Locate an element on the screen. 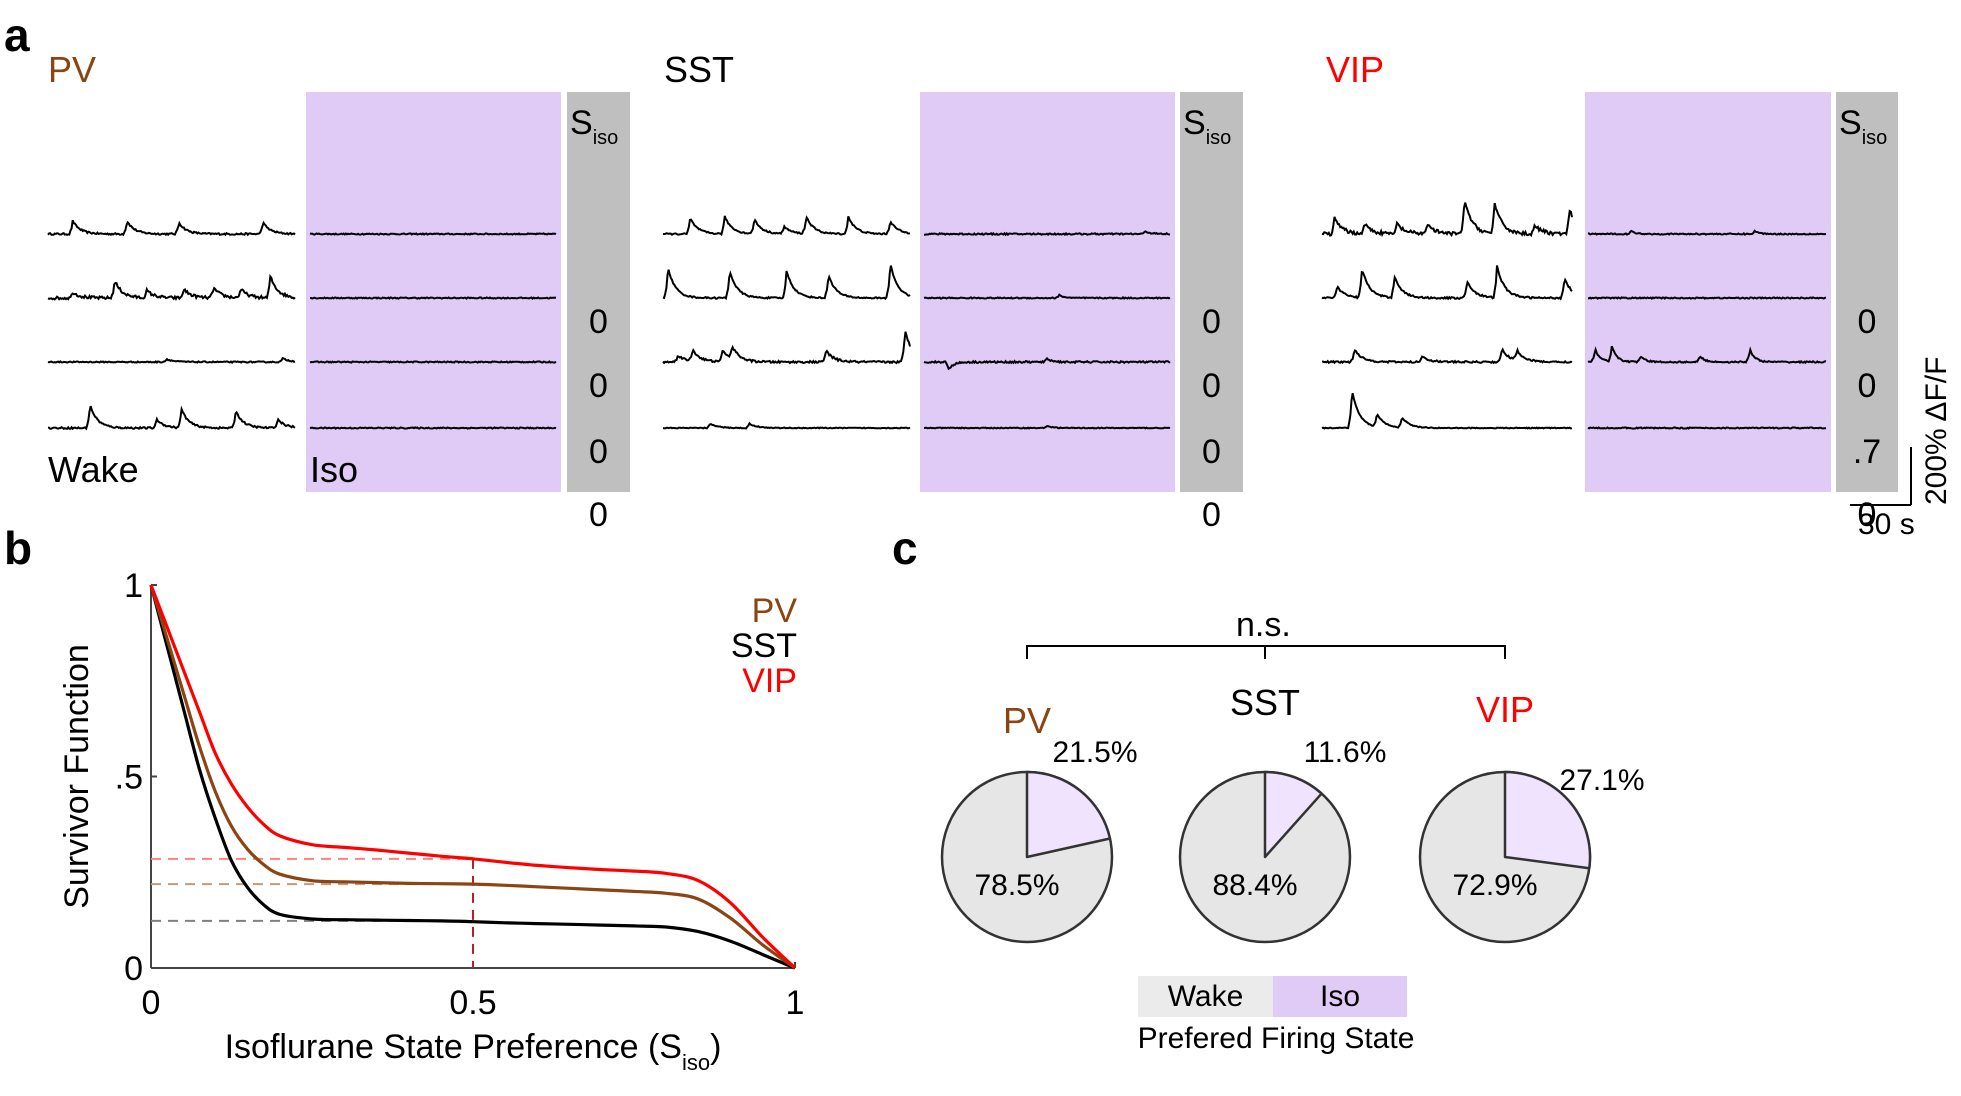  legend-wake: Wake is located at coordinates (1205, 996).